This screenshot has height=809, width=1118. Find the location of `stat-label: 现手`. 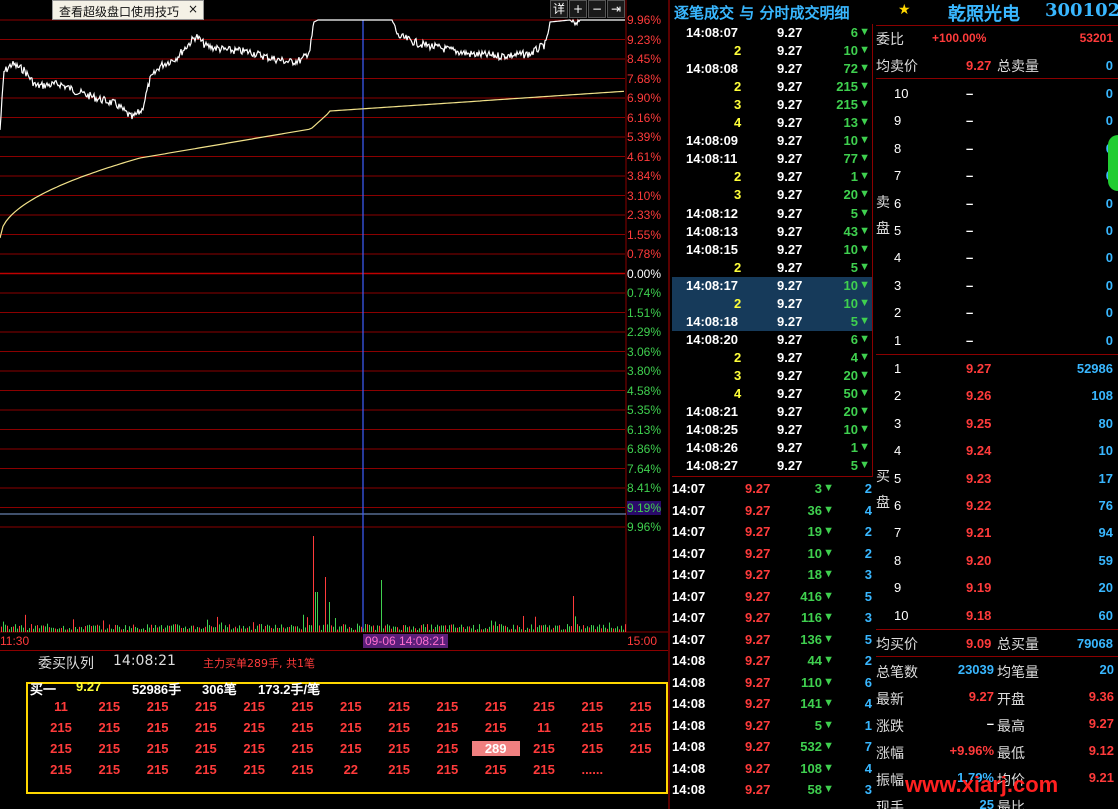

stat-label: 现手 is located at coordinates (890, 804).